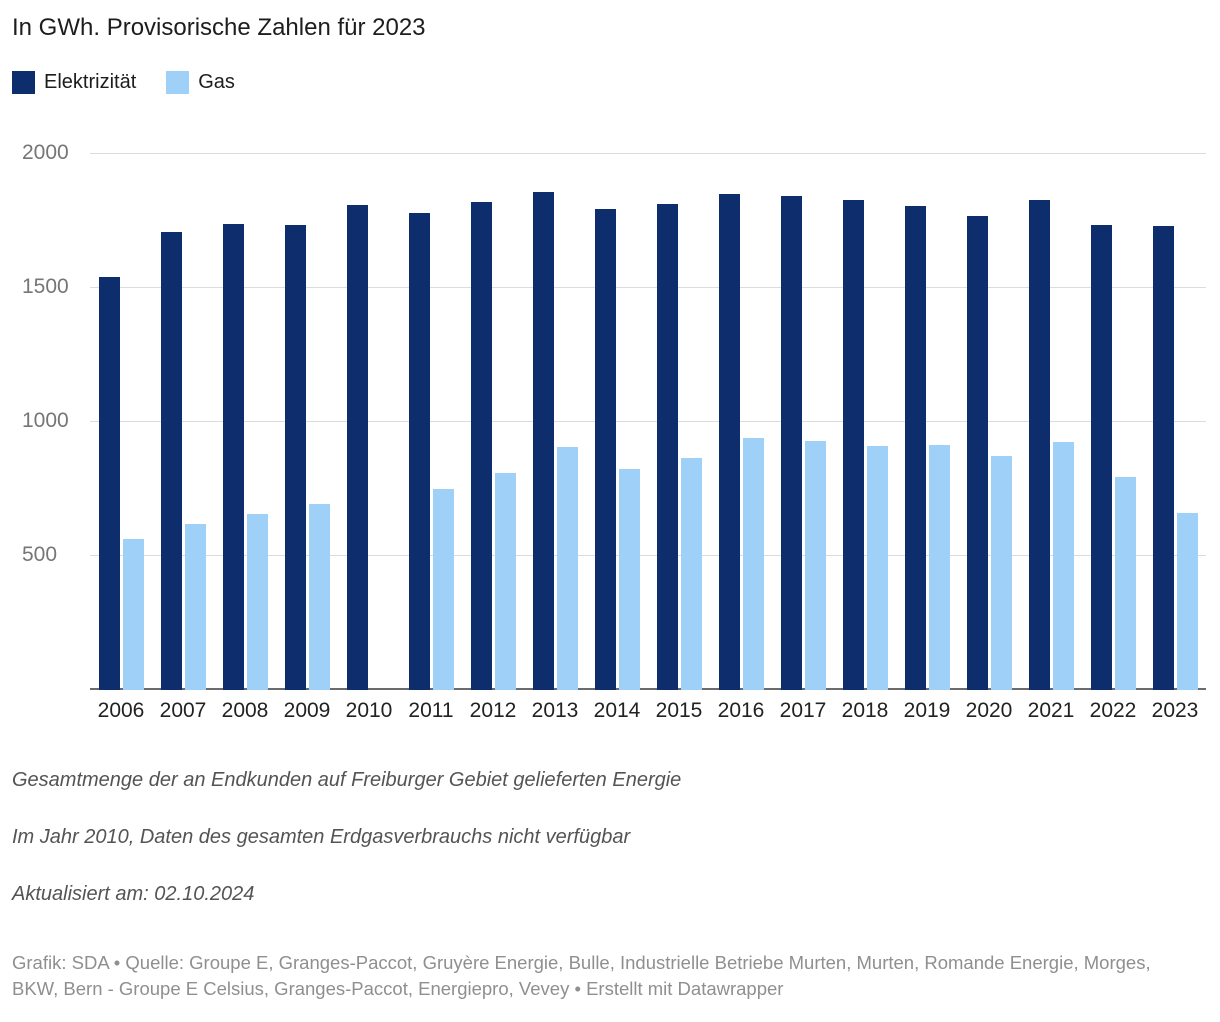  I want to click on x-axis-label-2015: 2015, so click(679, 710).